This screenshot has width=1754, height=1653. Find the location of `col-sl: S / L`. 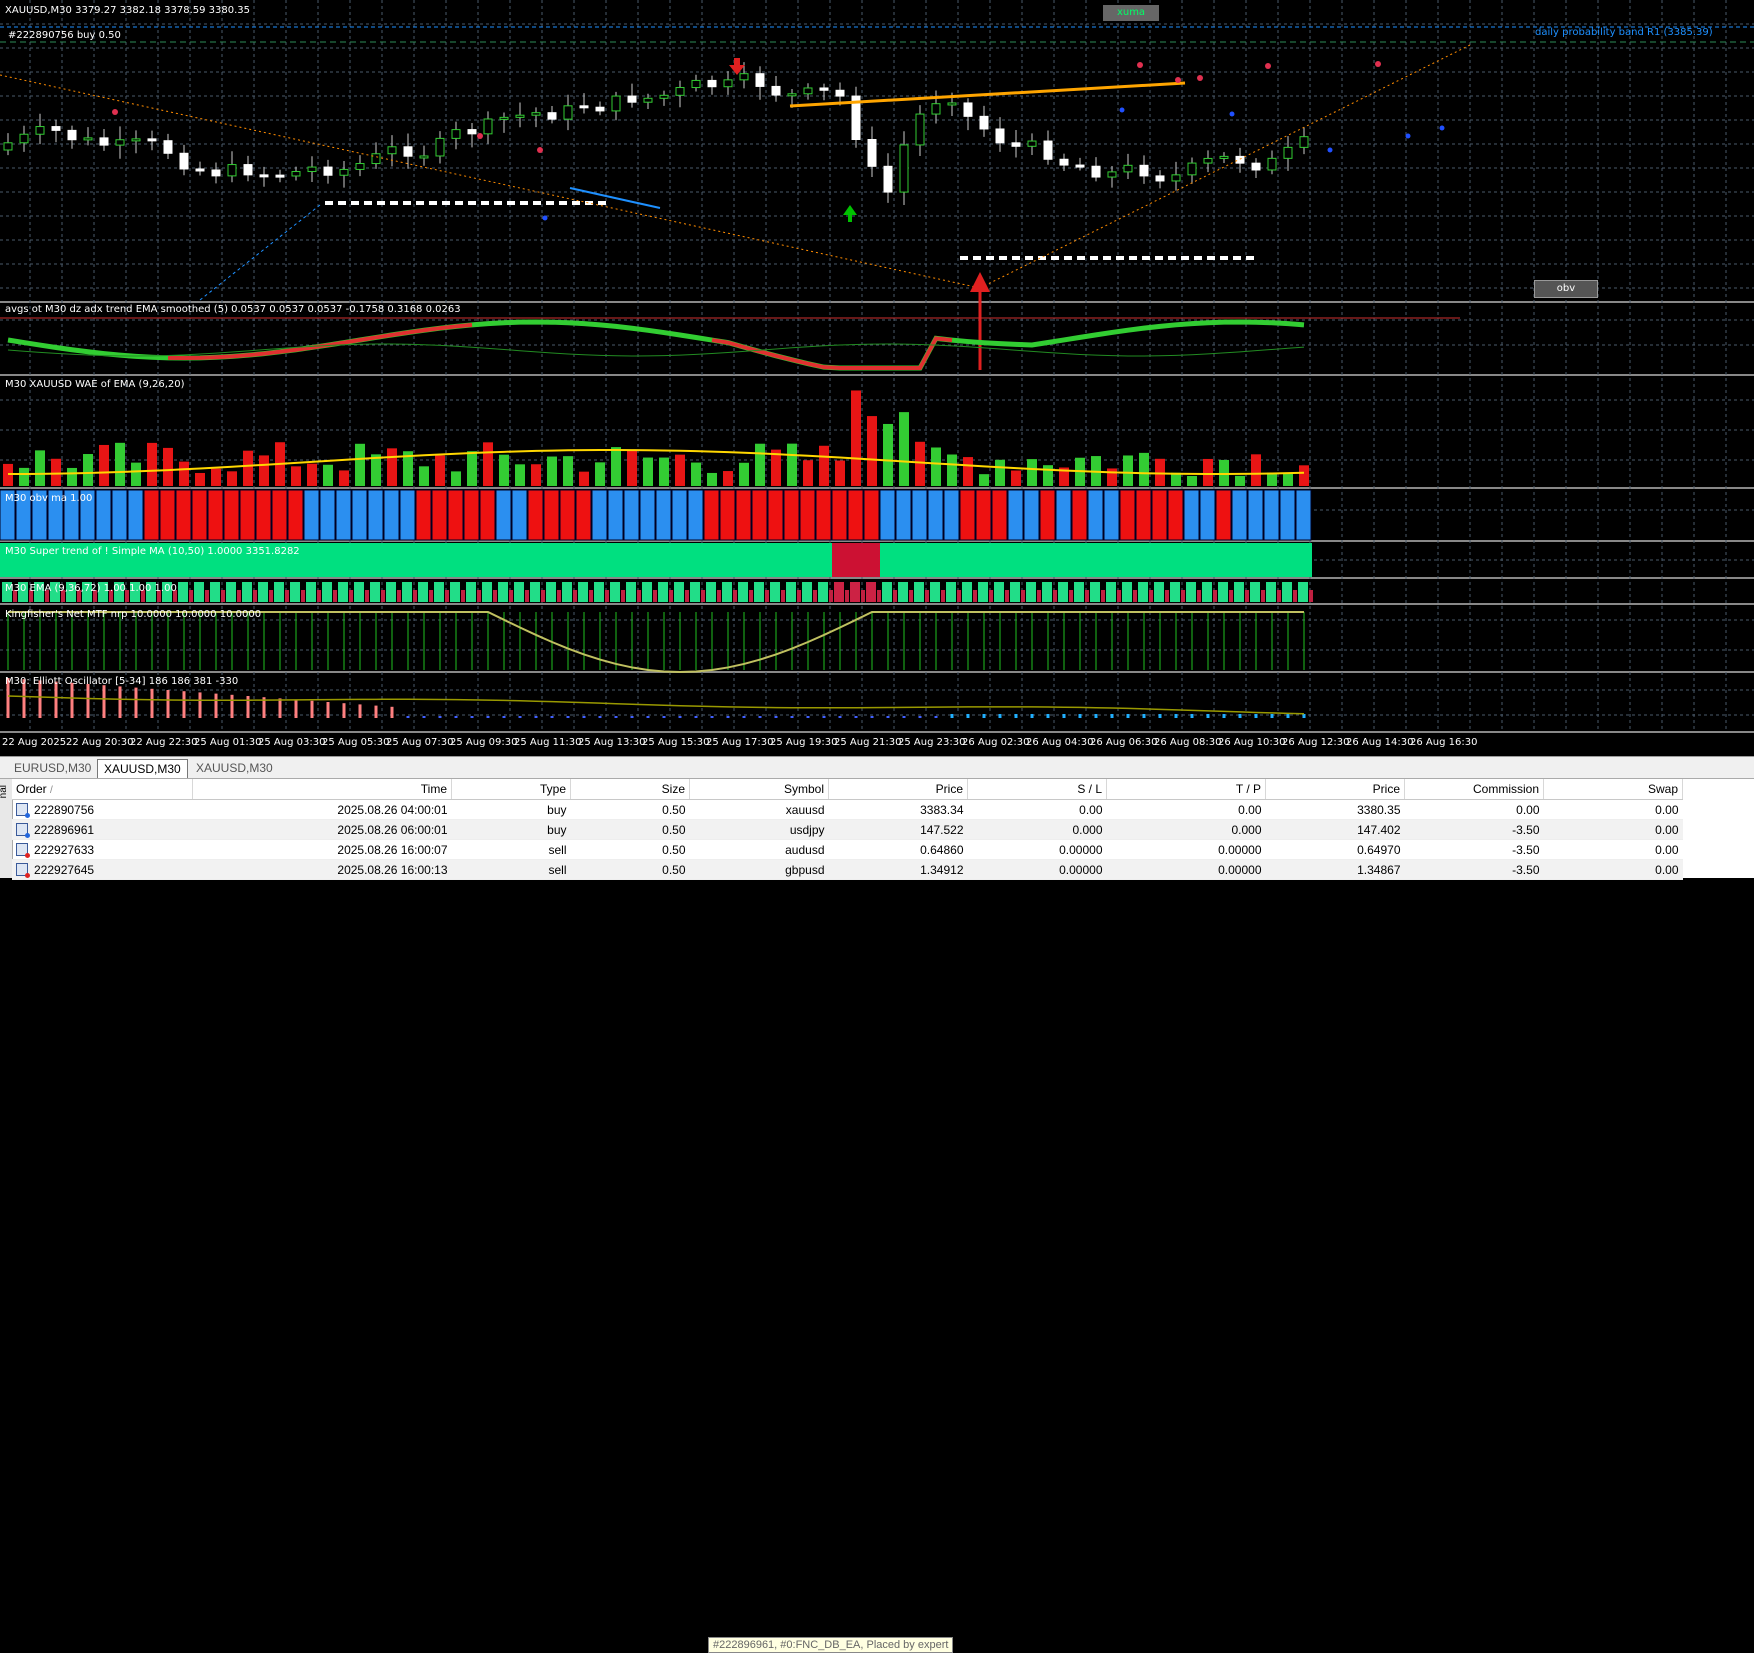

col-sl: S / L is located at coordinates (1037, 789).